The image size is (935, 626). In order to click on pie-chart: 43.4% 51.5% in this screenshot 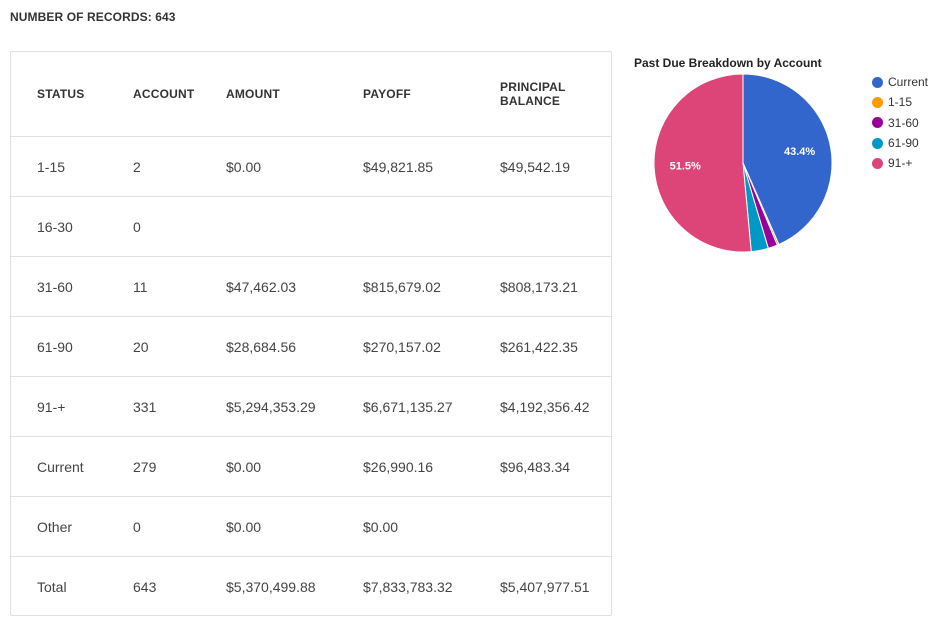, I will do `click(745, 165)`.